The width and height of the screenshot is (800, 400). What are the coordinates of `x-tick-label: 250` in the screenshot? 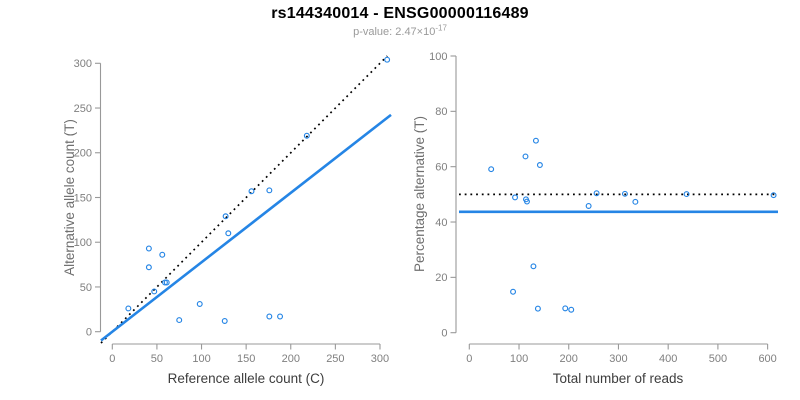 It's located at (335, 359).